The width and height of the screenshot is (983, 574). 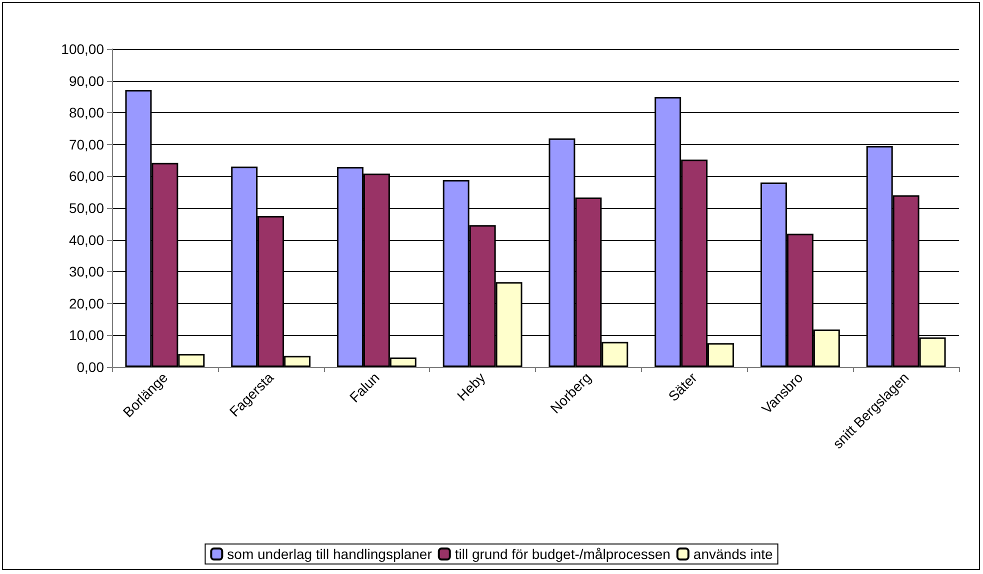 What do you see at coordinates (86, 335) in the screenshot?
I see `y-tick-label: 10,00` at bounding box center [86, 335].